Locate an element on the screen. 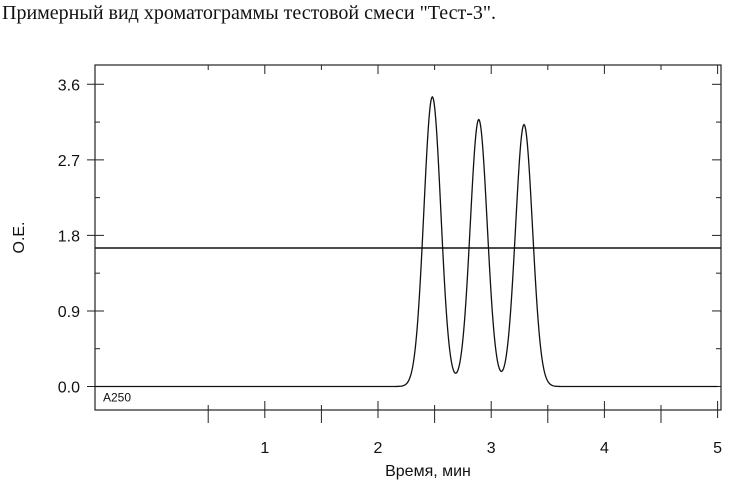 The image size is (744, 483). y-tick-label: 0.0 is located at coordinates (69, 387).